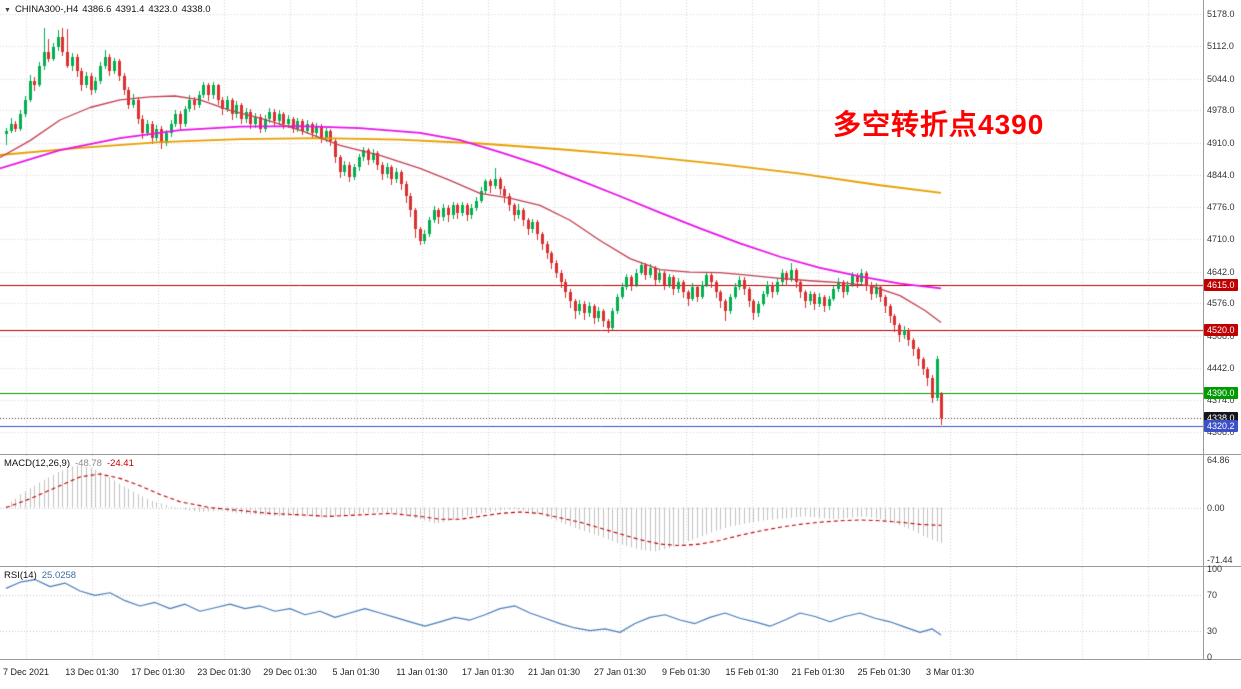 The width and height of the screenshot is (1241, 689). I want to click on collapse-icon: ▼, so click(7, 10).